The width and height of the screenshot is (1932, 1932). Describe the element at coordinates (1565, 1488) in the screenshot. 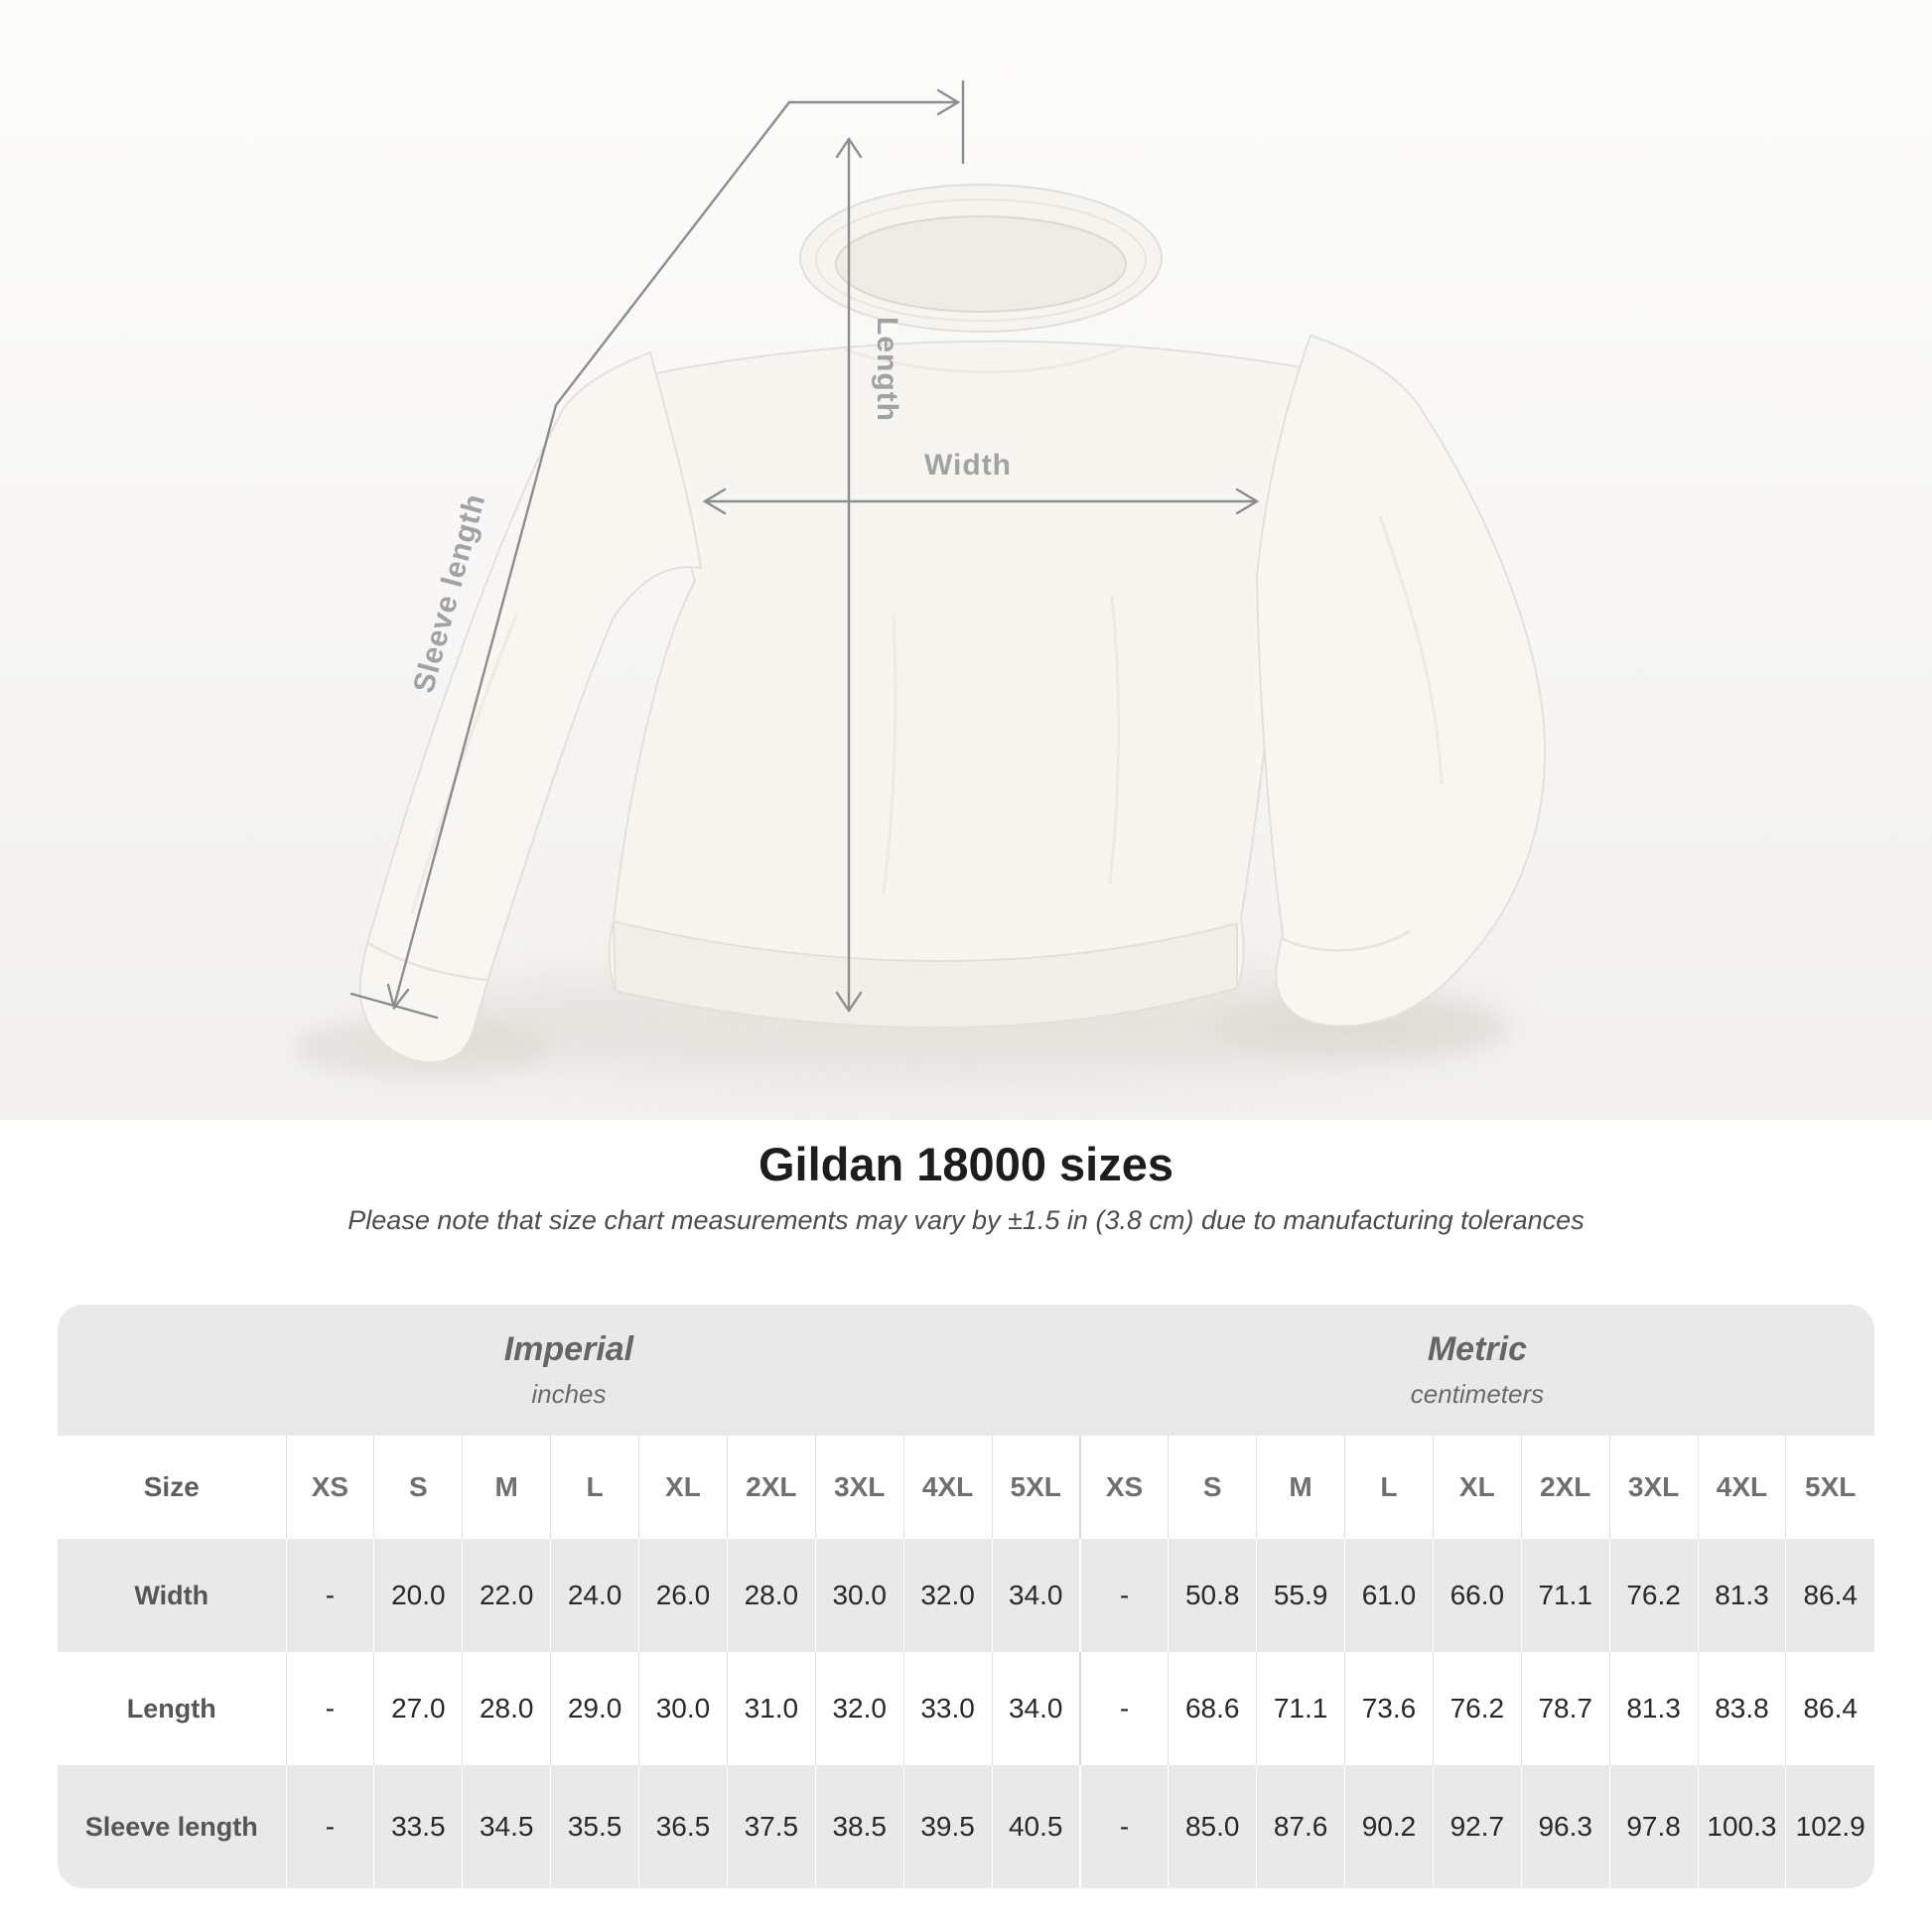

I see `size-col-header-metric-2xl: 2XL` at that location.